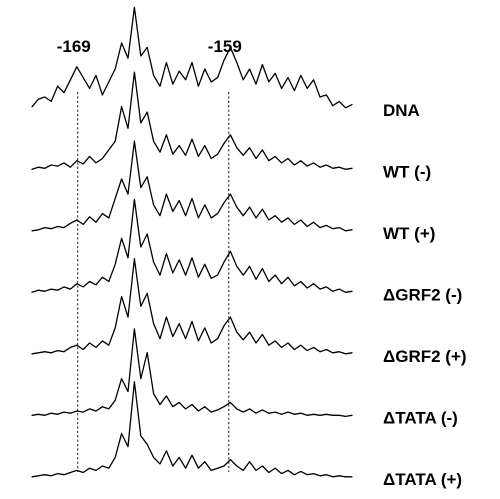  I want to click on series-label-wt: WT (+), so click(409, 233).